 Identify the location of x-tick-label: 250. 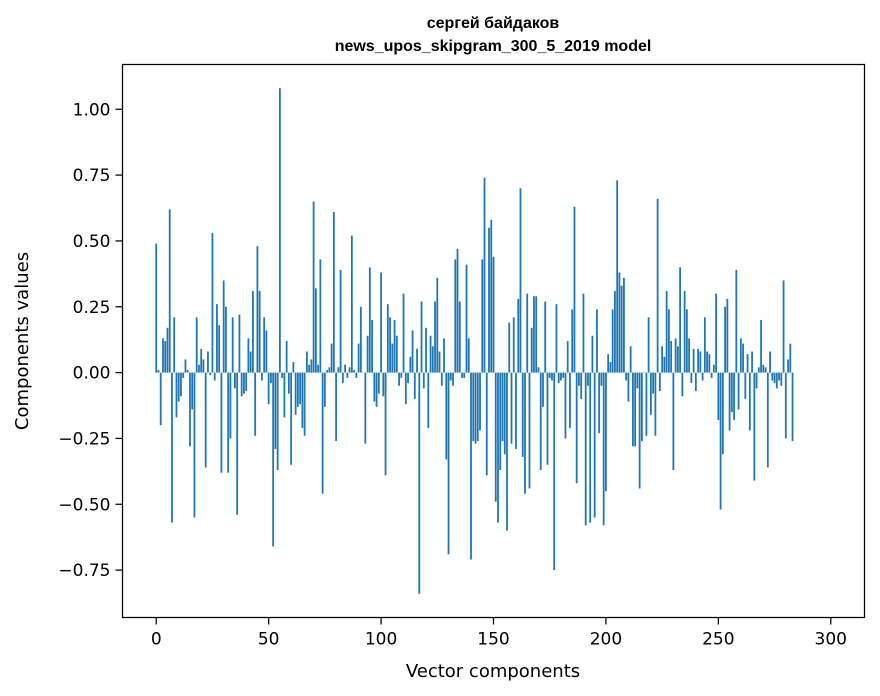
(718, 640).